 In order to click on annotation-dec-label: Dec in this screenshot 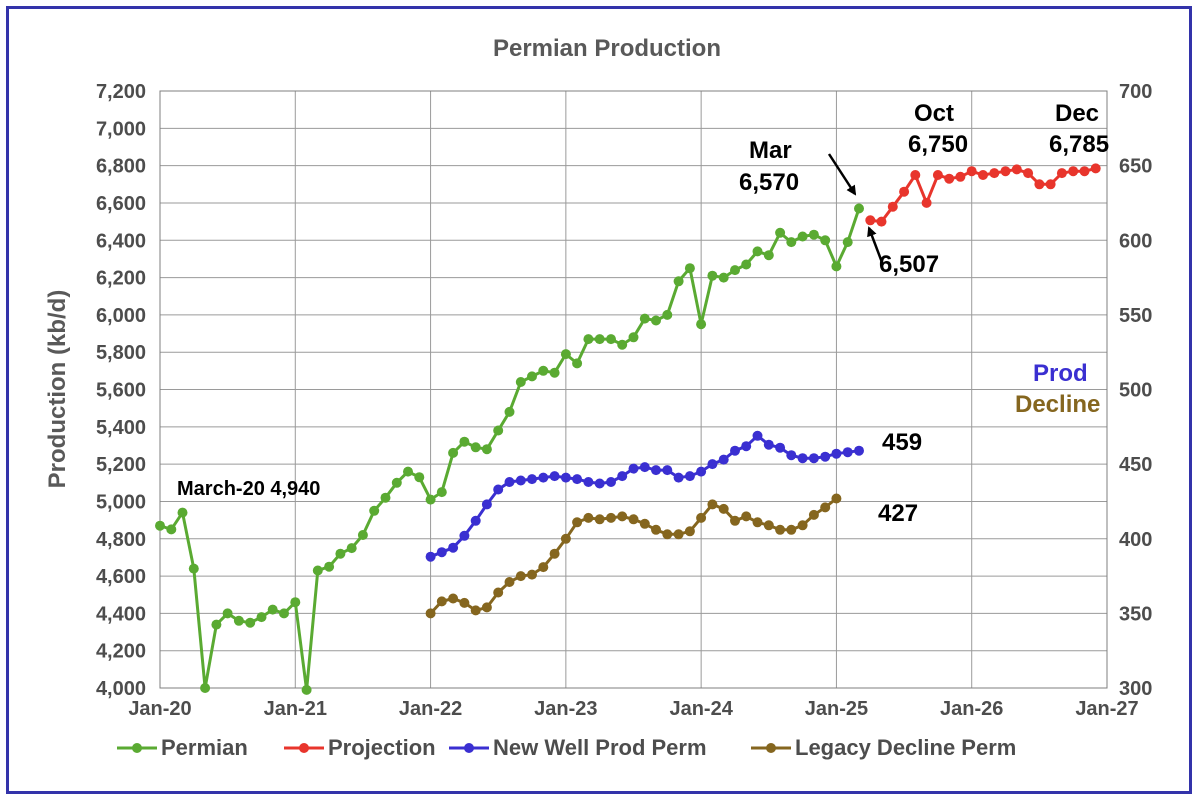, I will do `click(1077, 113)`.